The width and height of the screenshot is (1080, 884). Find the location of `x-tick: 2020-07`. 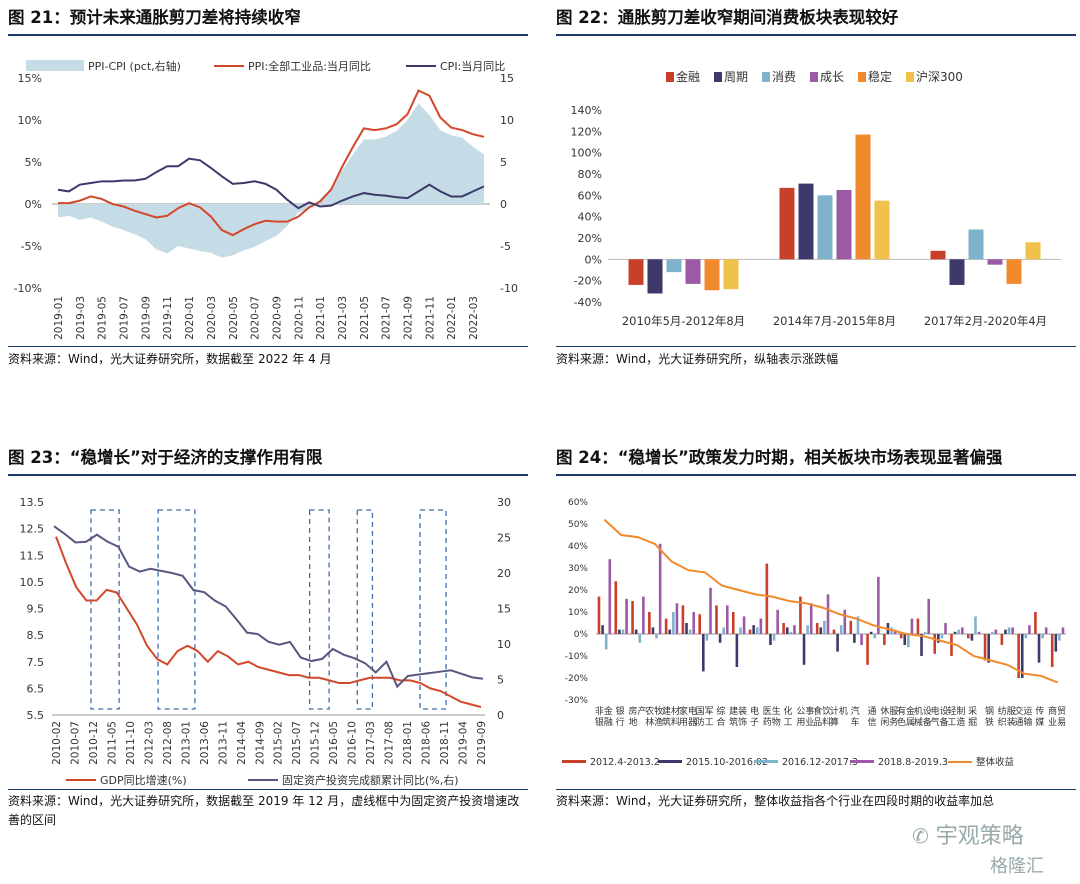

x-tick: 2020-07 is located at coordinates (256, 318).